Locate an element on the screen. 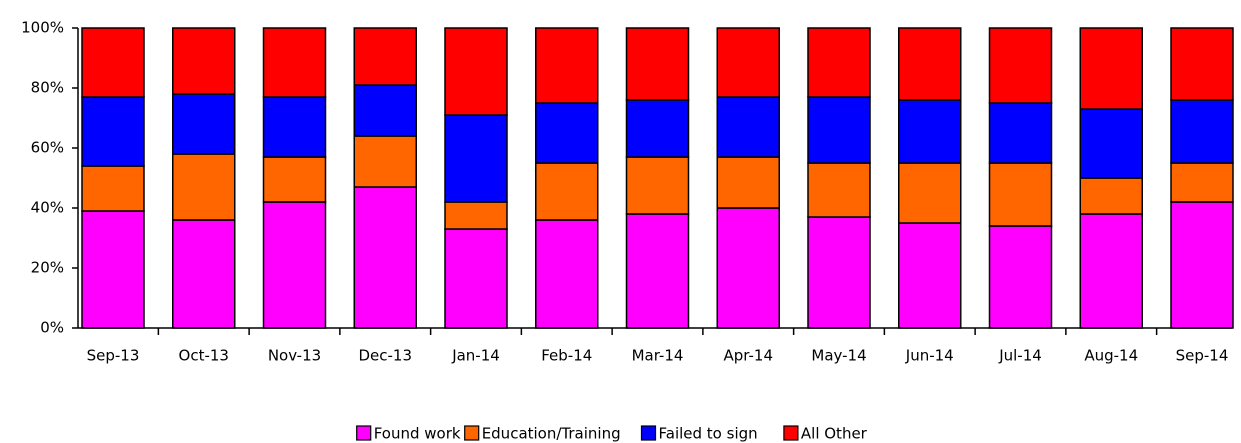  y-tick-label: 20% is located at coordinates (47, 268).